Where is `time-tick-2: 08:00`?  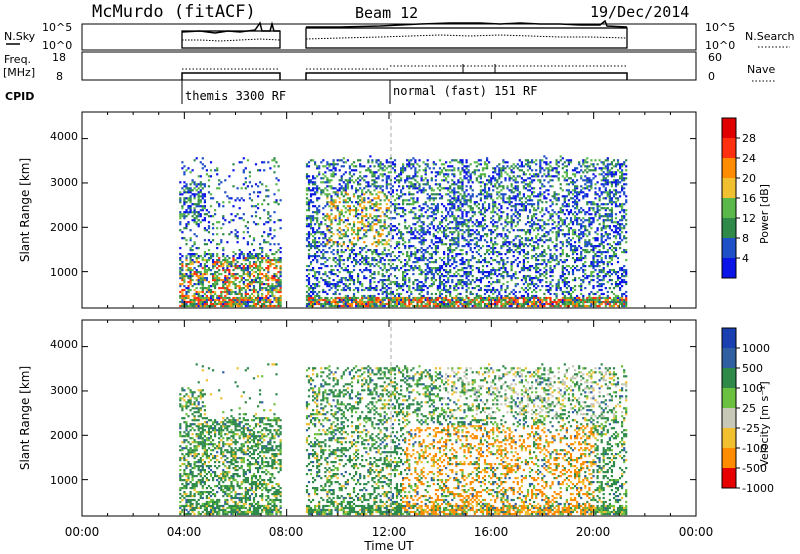 time-tick-2: 08:00 is located at coordinates (286, 532).